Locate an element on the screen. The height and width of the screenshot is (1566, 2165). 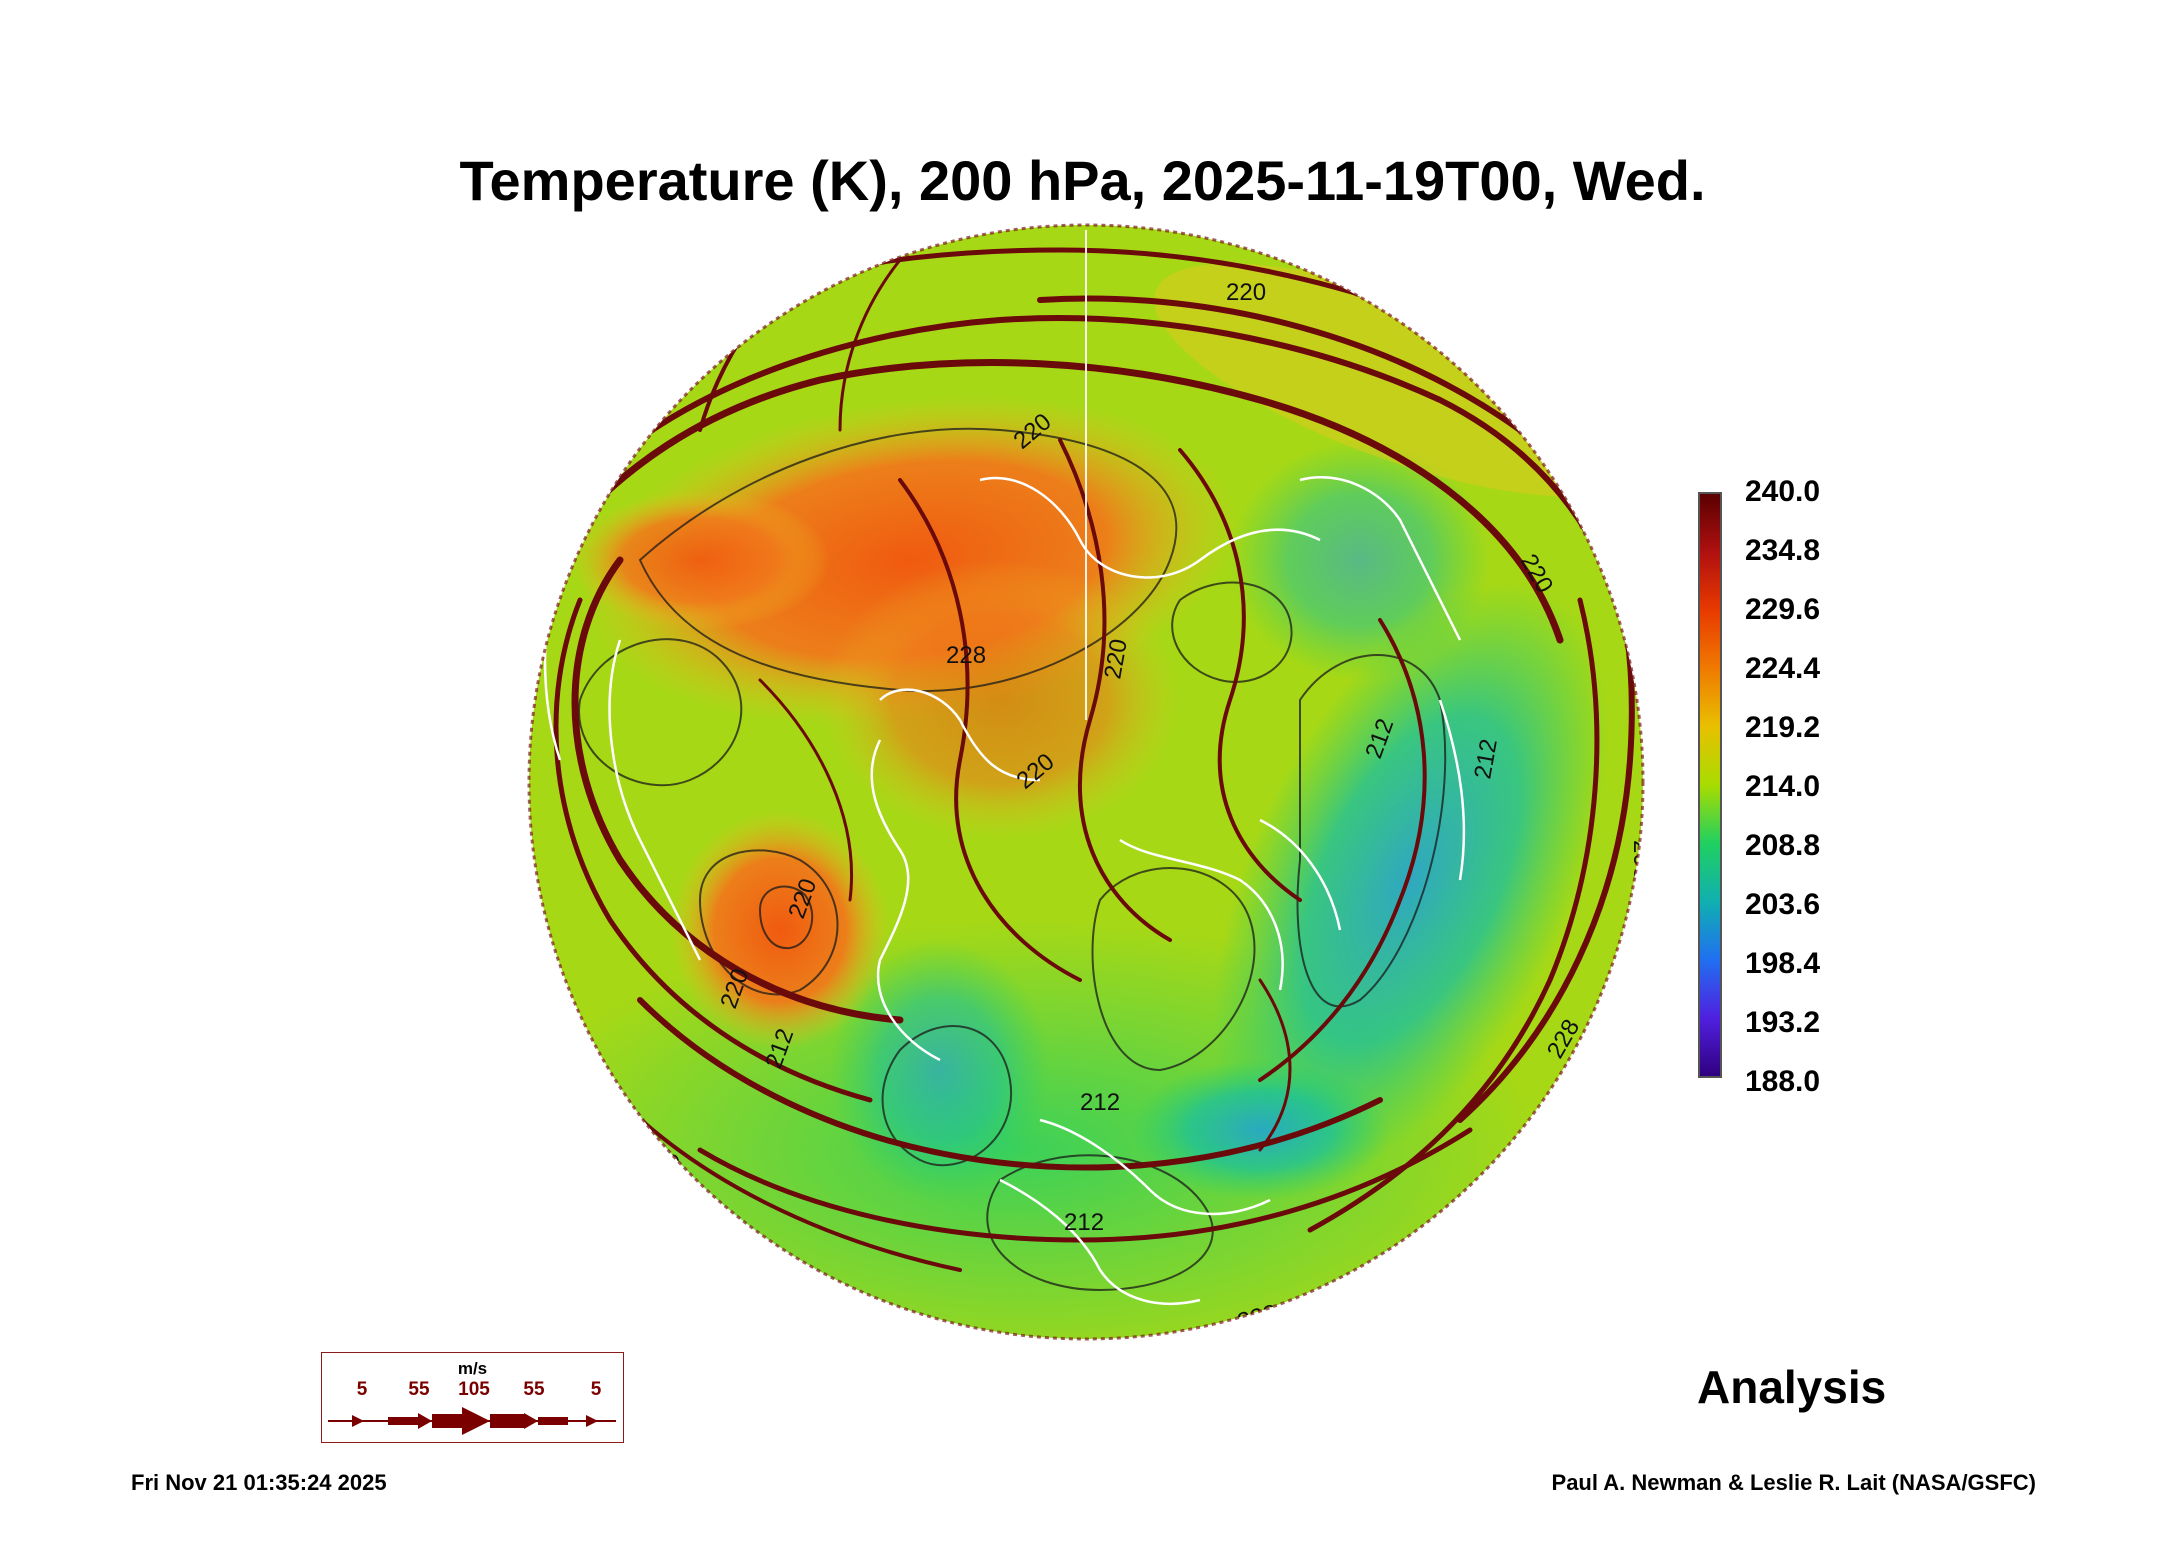
wind-legend-value: 105 is located at coordinates (474, 1389).